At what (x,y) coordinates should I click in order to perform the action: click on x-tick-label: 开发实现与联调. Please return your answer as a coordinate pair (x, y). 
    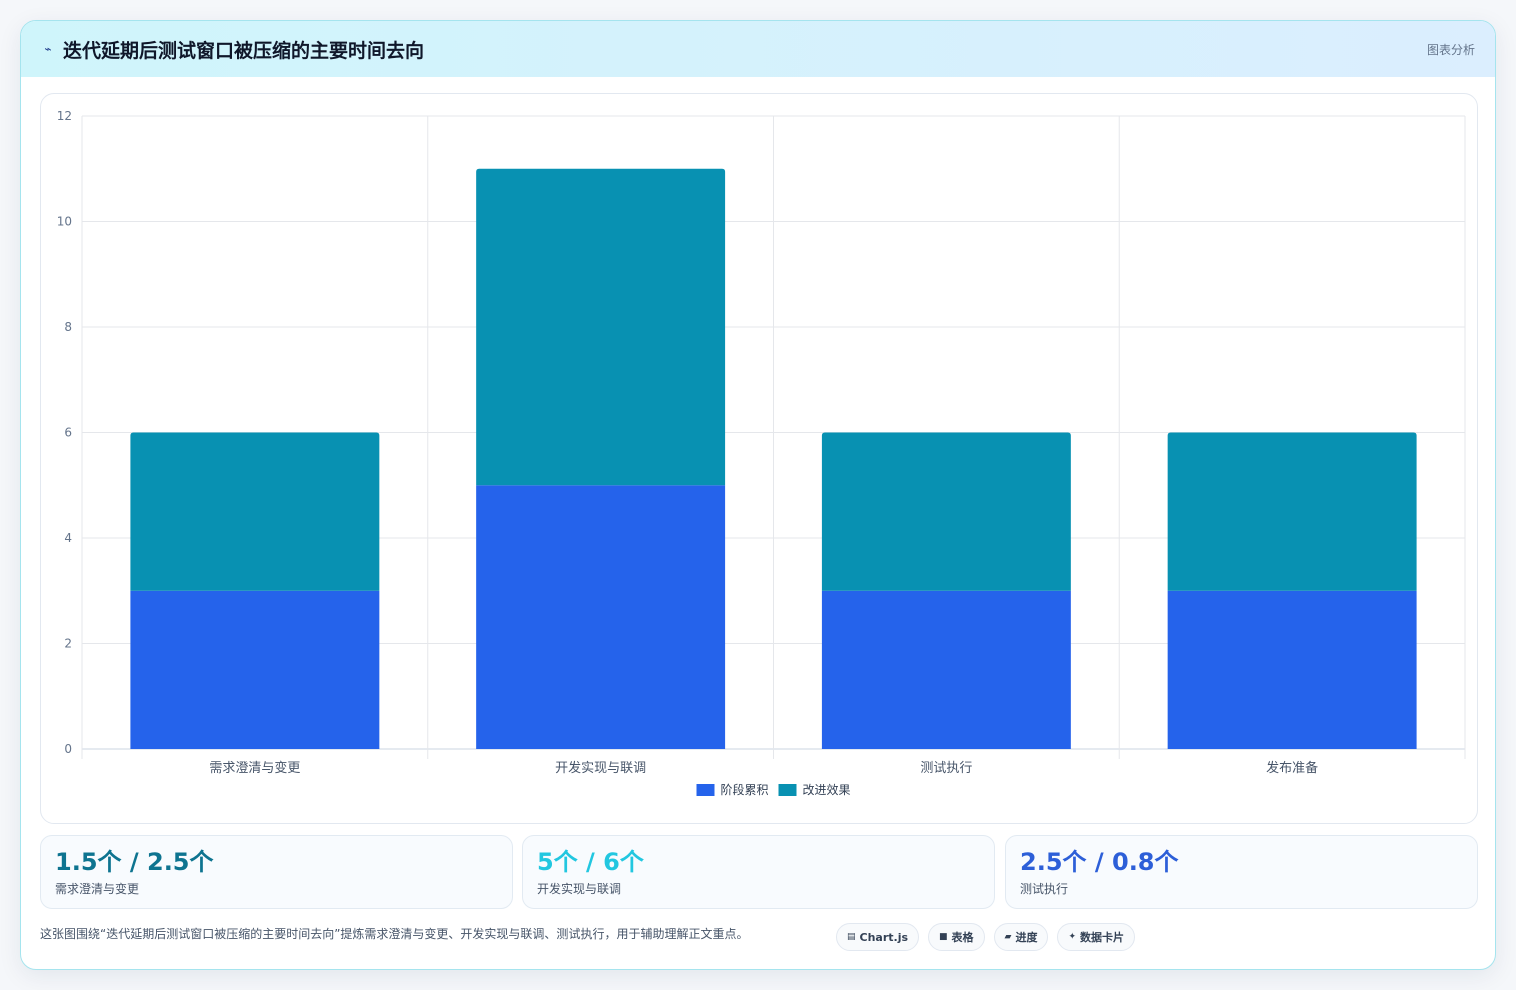
    Looking at the image, I should click on (600, 768).